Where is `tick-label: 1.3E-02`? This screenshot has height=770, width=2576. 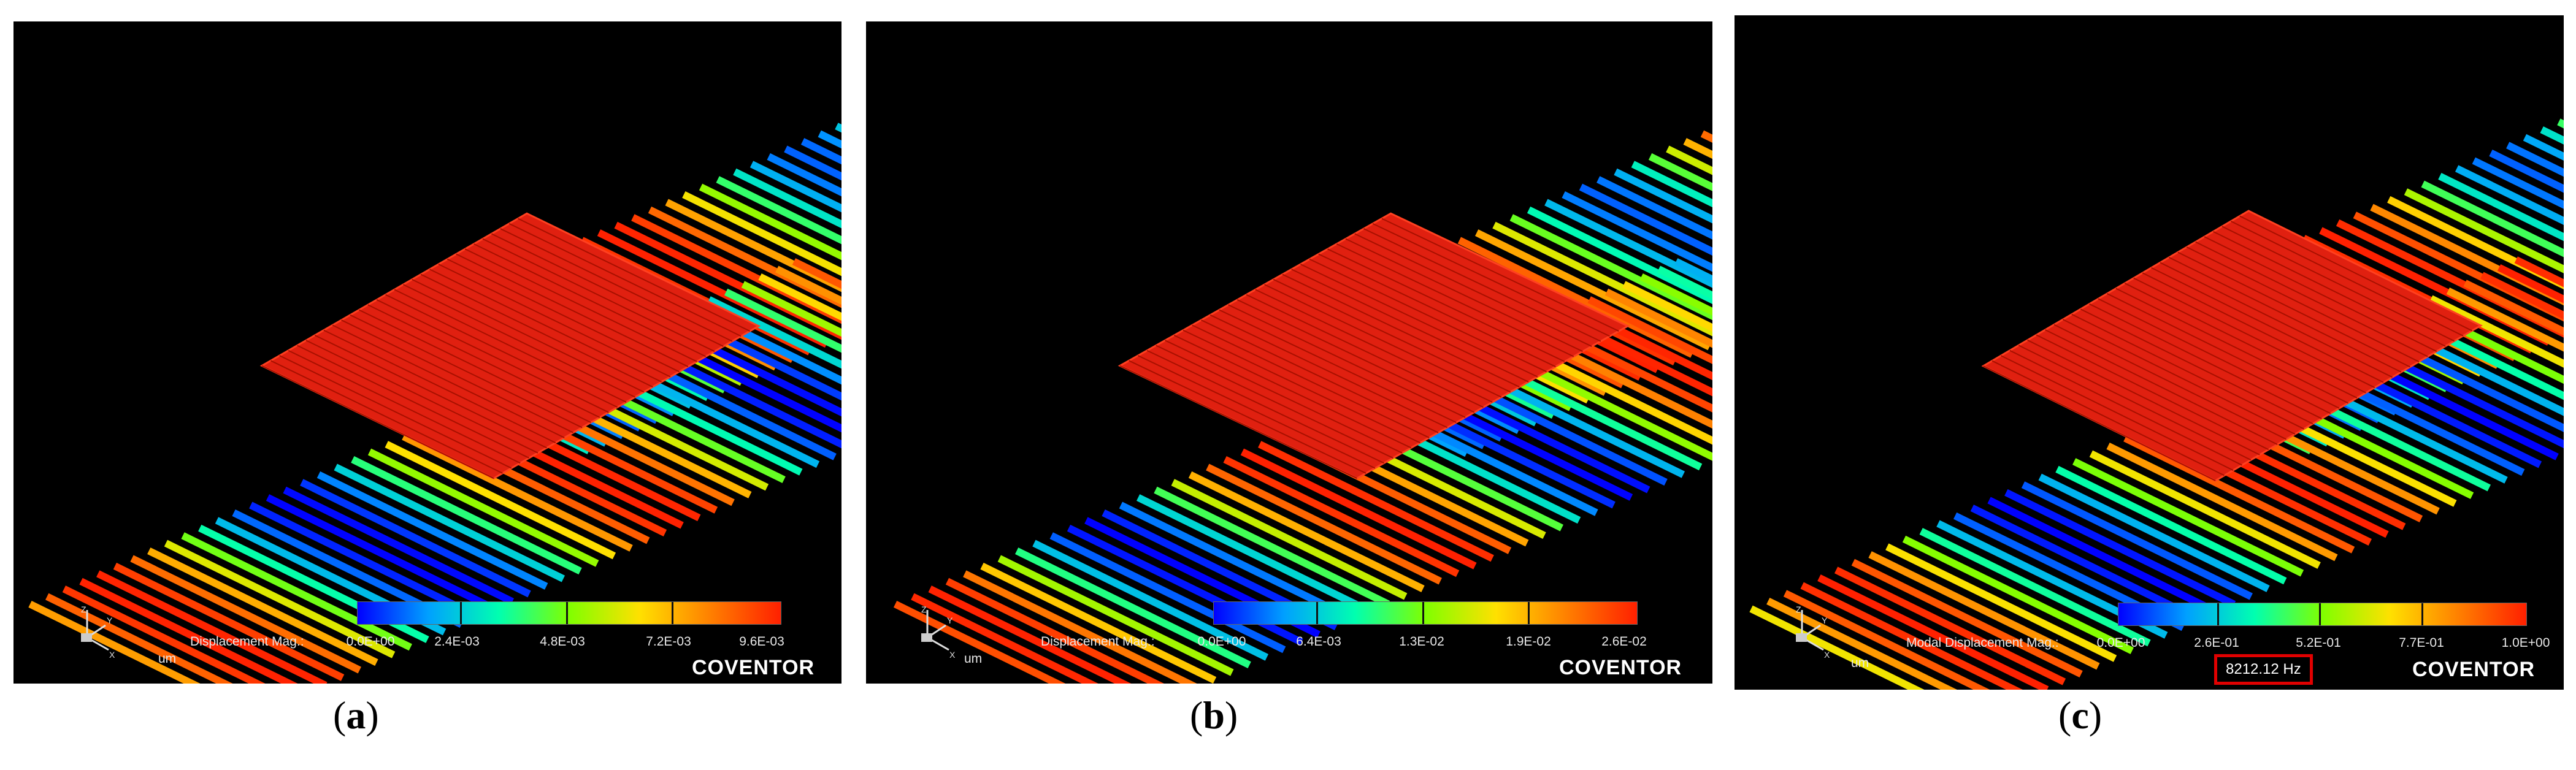
tick-label: 1.3E-02 is located at coordinates (1421, 642).